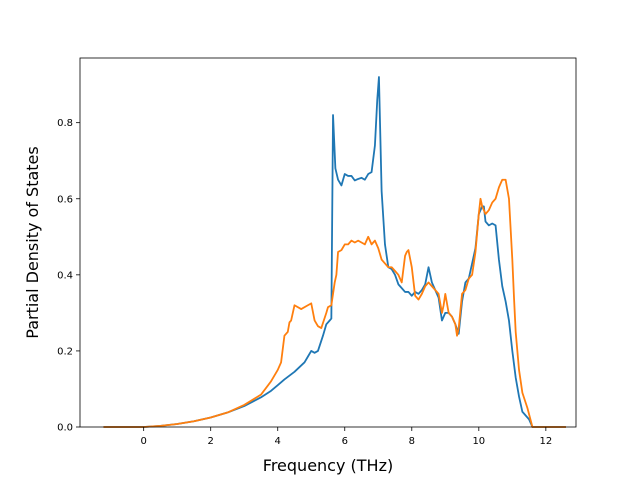 The width and height of the screenshot is (640, 480). What do you see at coordinates (143, 441) in the screenshot?
I see `x-tick-label: 0` at bounding box center [143, 441].